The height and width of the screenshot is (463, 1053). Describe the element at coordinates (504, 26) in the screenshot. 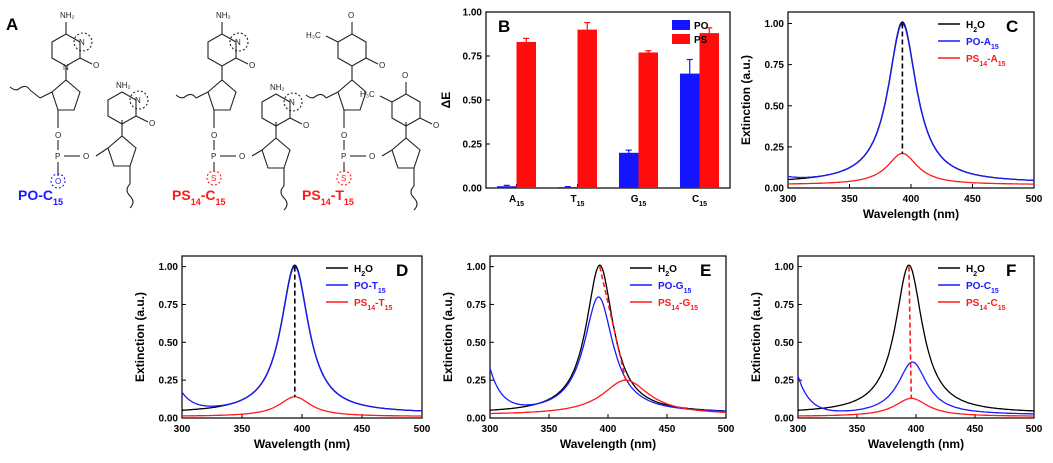

I see `panel-letter-b: B` at that location.